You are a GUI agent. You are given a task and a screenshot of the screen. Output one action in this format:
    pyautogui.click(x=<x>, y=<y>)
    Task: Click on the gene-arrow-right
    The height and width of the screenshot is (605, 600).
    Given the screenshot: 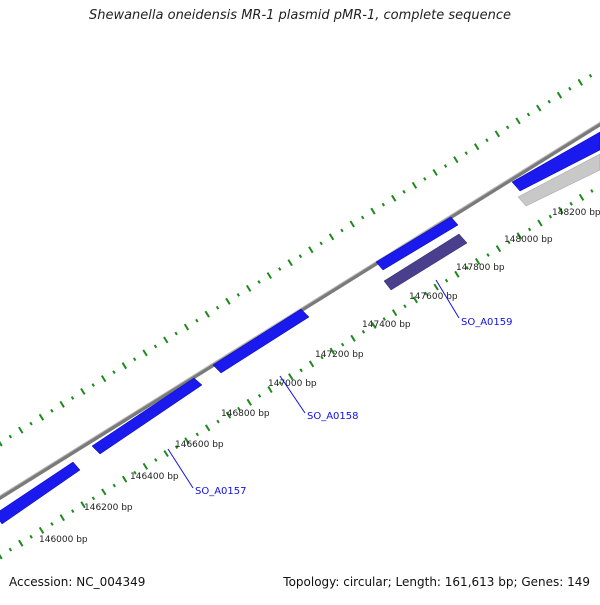 What is the action you would take?
    pyautogui.click(x=555, y=161)
    